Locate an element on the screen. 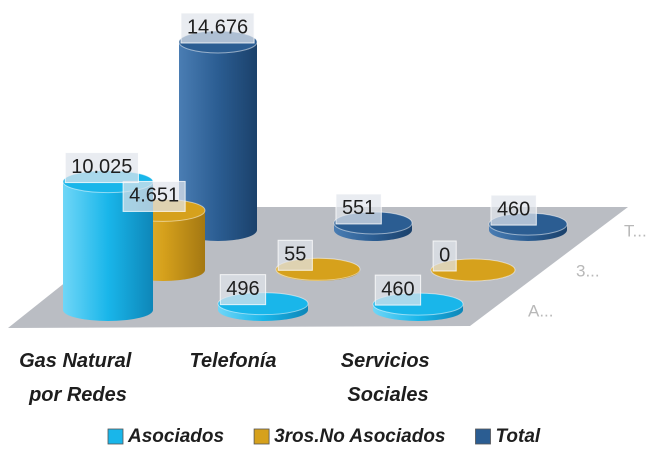  legend-label: Asociados is located at coordinates (175, 436).